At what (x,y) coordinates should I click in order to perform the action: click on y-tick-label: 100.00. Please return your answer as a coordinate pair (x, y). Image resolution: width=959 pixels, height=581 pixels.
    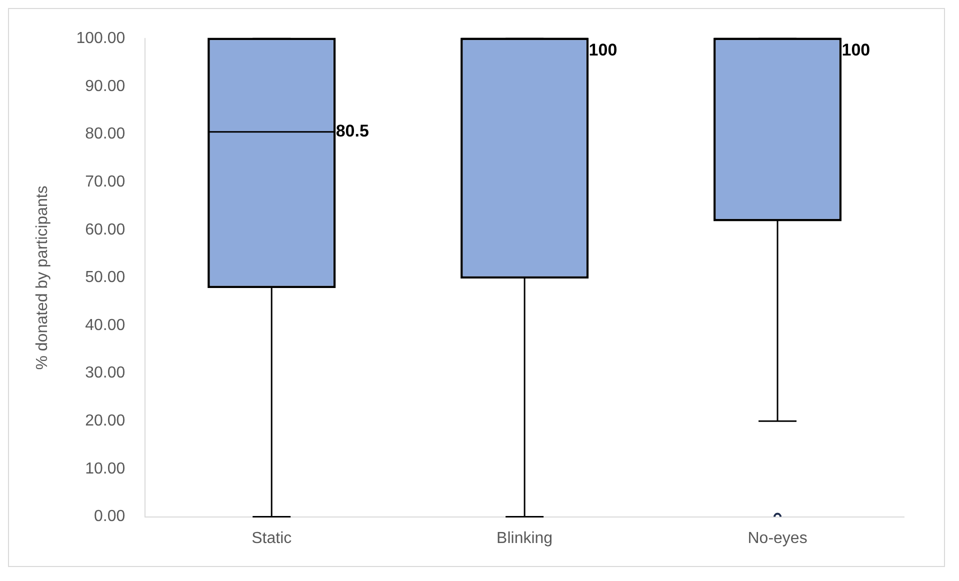
    Looking at the image, I should click on (101, 39).